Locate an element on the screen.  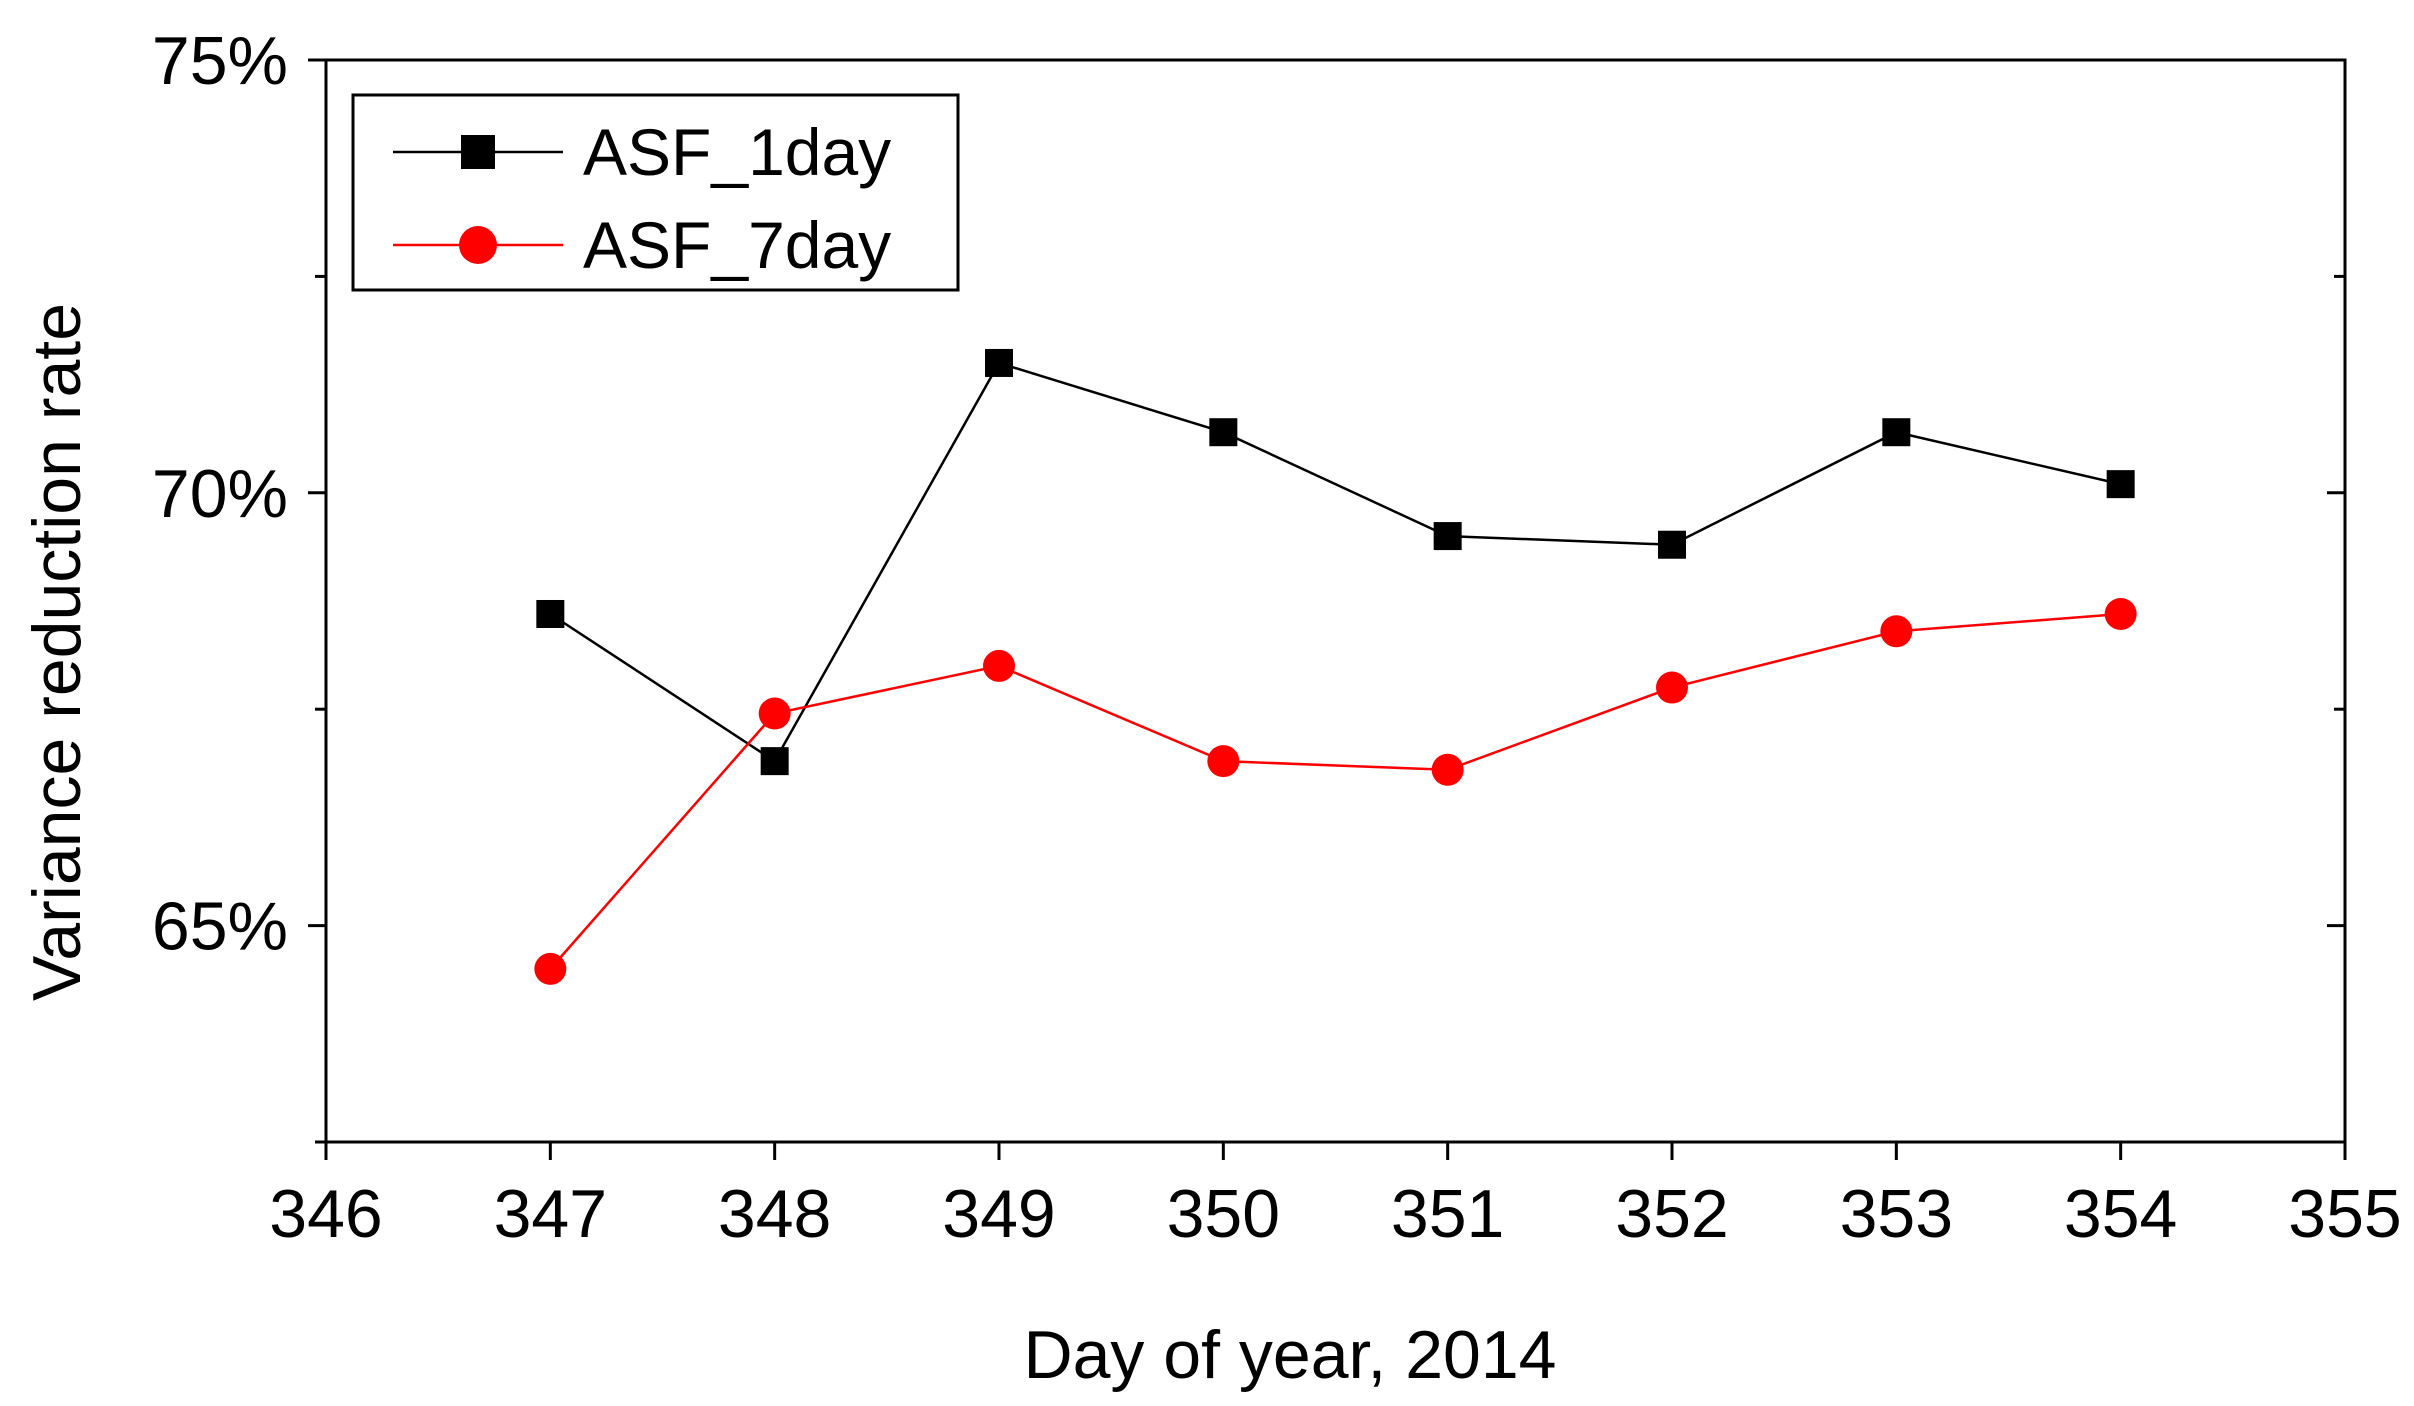
y-tick-label: 65% is located at coordinates (220, 927).